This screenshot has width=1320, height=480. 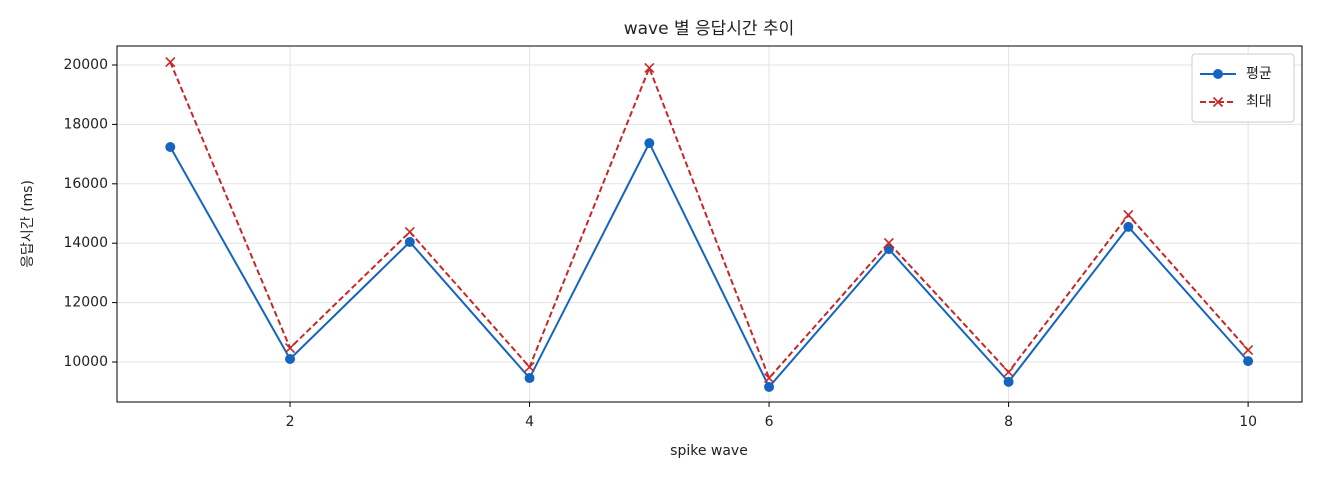 I want to click on legend-label: 평균, so click(x=1259, y=74).